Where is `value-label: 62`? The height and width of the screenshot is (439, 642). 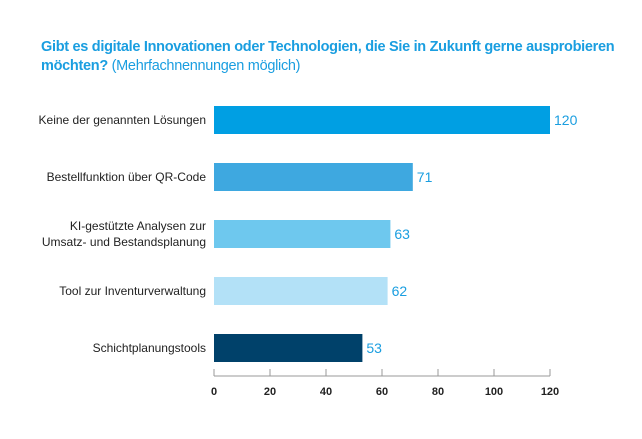 value-label: 62 is located at coordinates (400, 291).